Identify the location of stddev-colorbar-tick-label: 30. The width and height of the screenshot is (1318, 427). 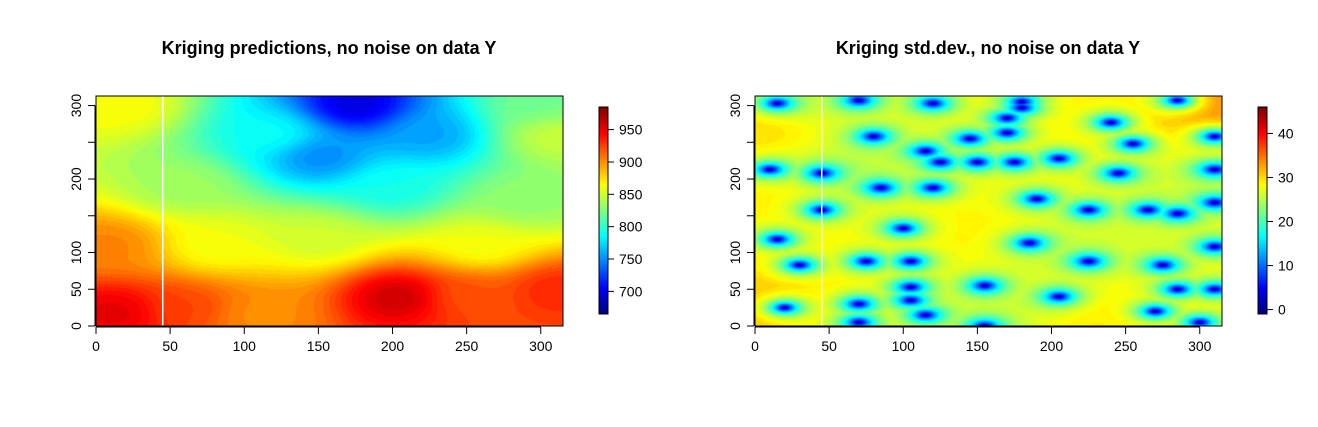
(1286, 177).